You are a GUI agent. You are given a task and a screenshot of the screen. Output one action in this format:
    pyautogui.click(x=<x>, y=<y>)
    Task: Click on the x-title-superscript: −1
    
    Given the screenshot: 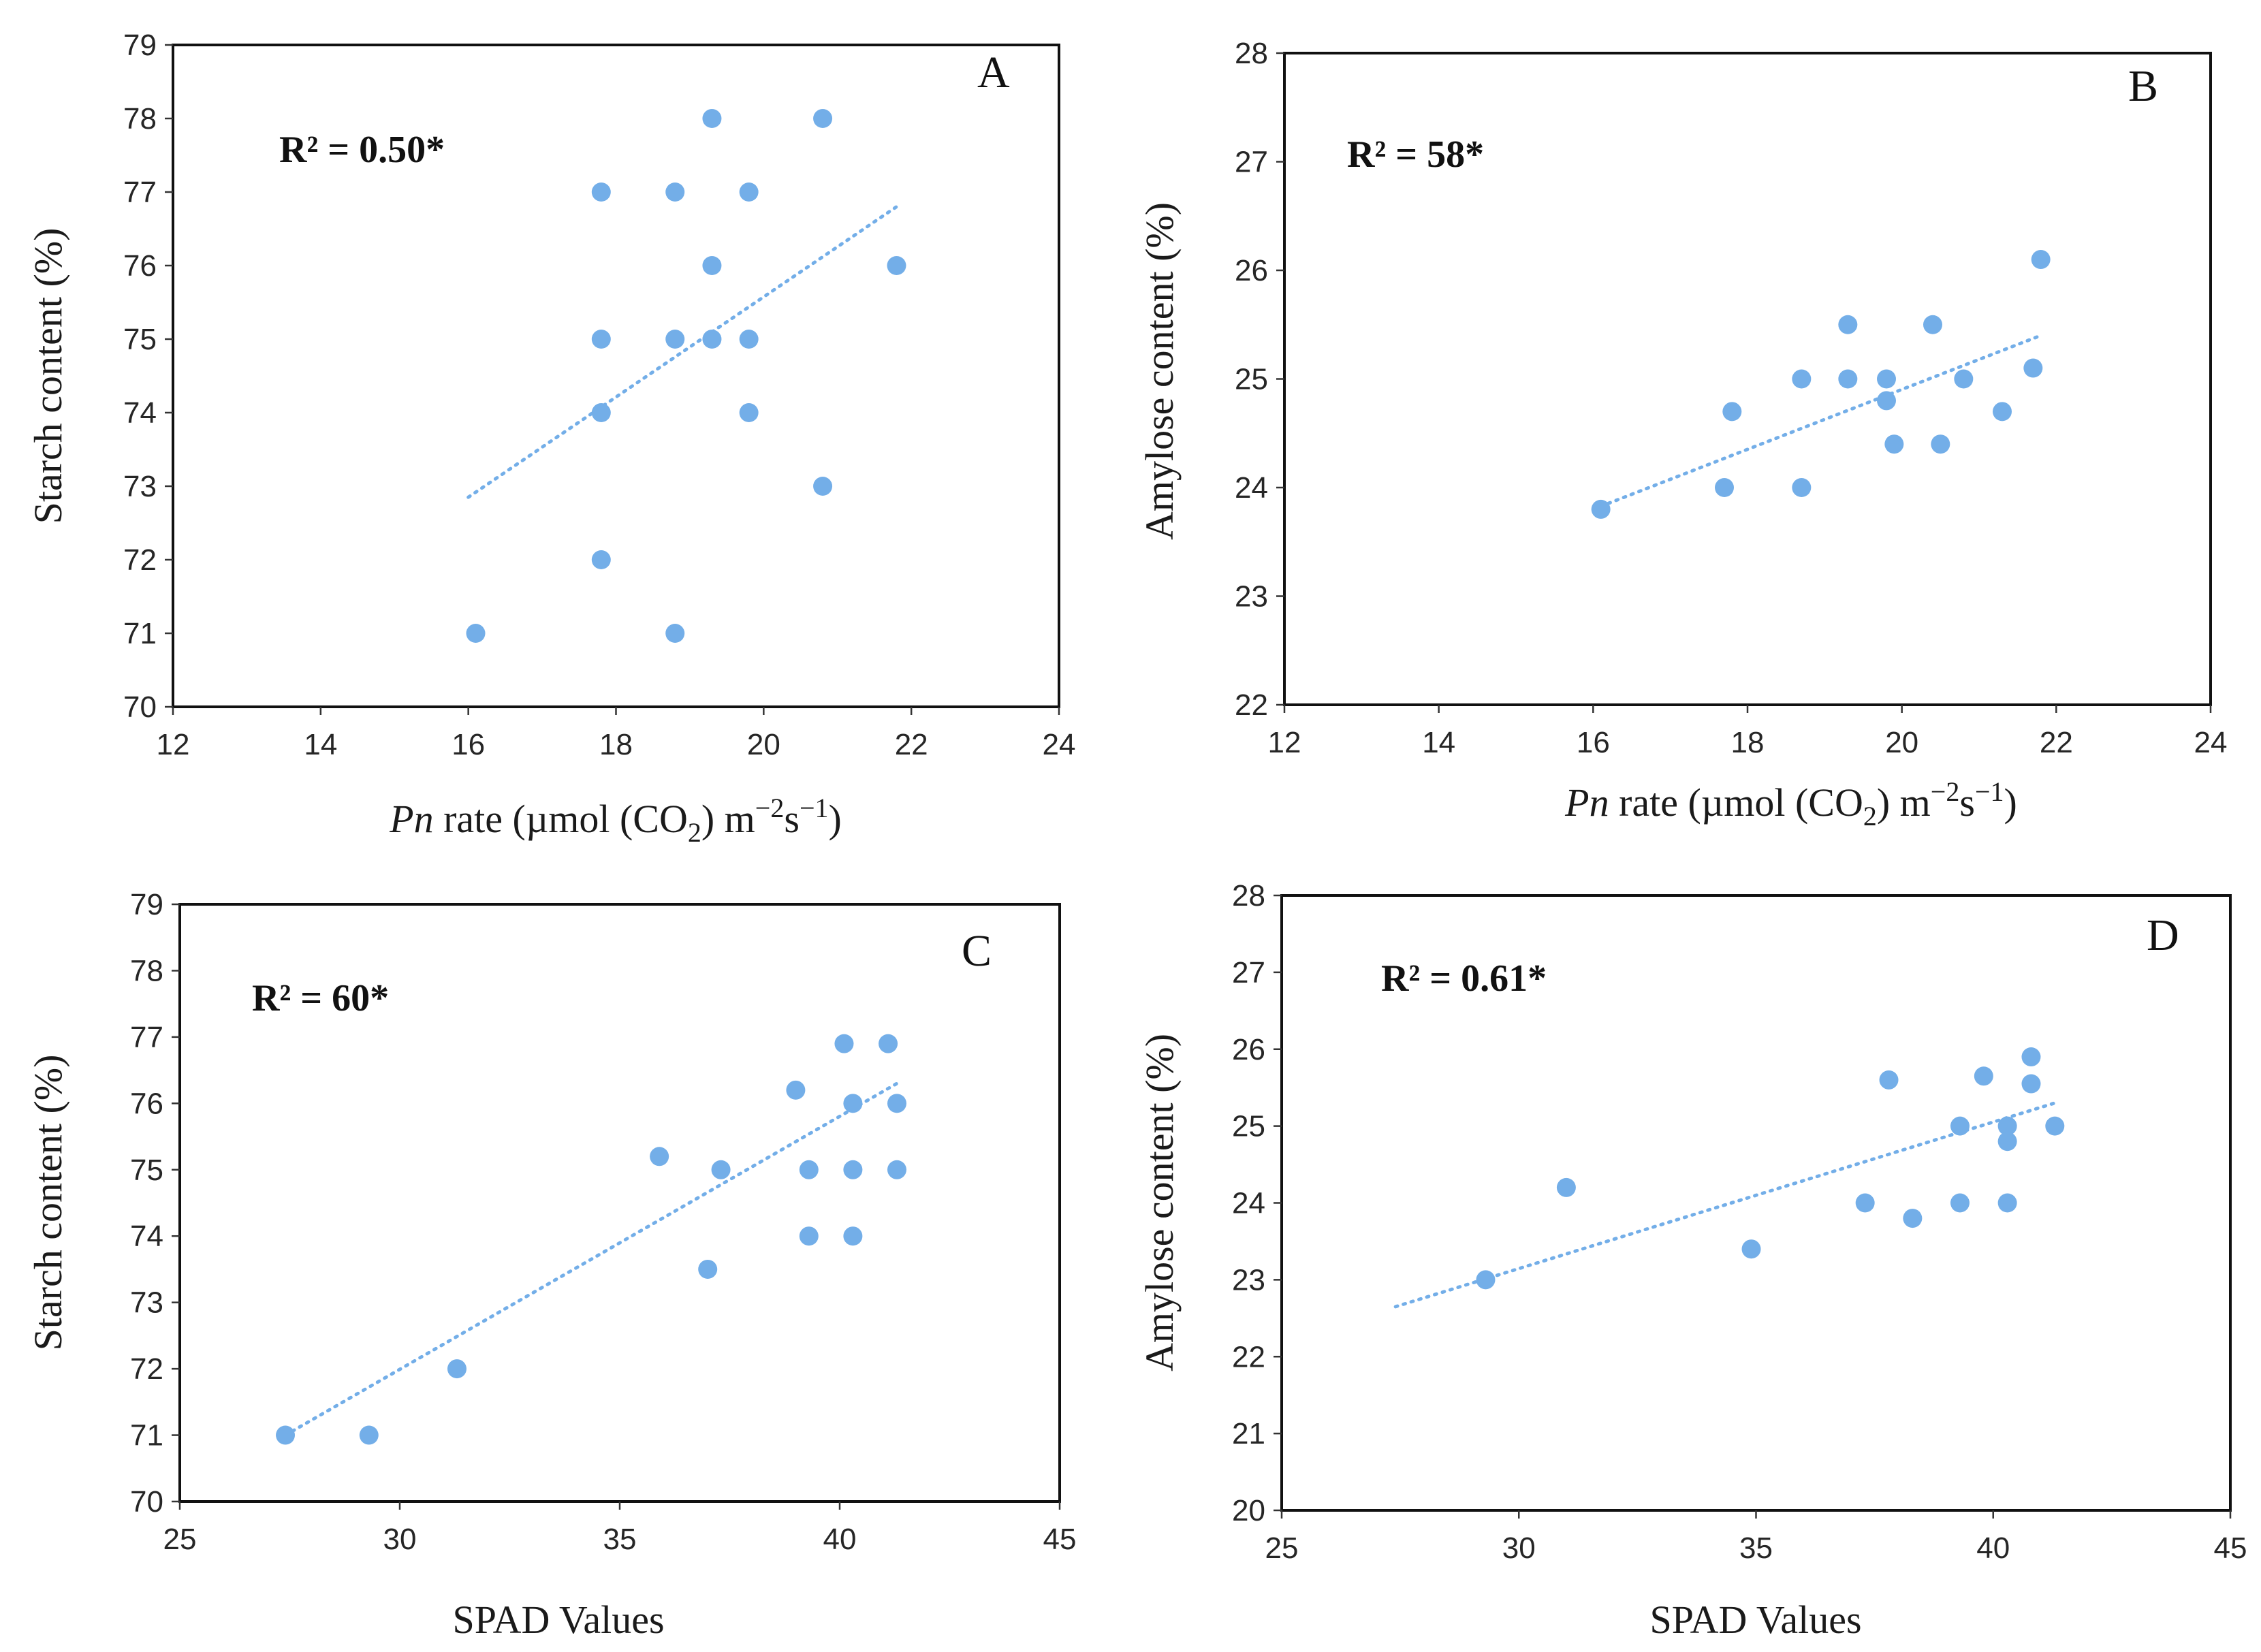 What is the action you would take?
    pyautogui.click(x=1989, y=791)
    